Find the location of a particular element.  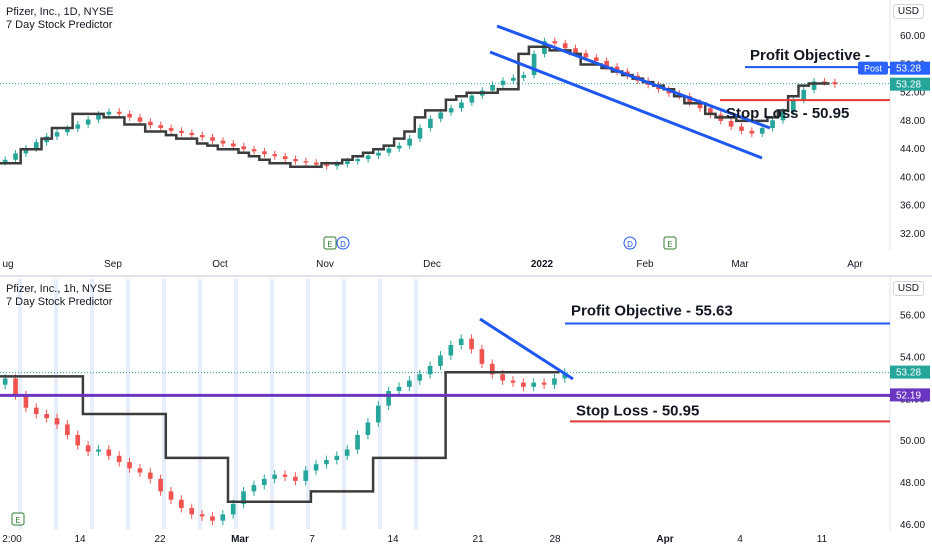

panel-divider is located at coordinates (466, 276).